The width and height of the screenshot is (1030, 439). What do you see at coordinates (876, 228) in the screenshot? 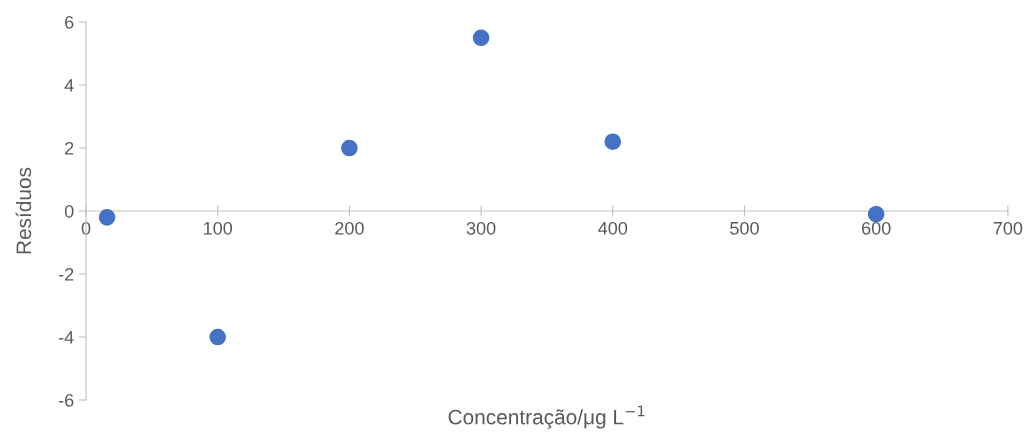
I see `x-tick-label: 600` at bounding box center [876, 228].